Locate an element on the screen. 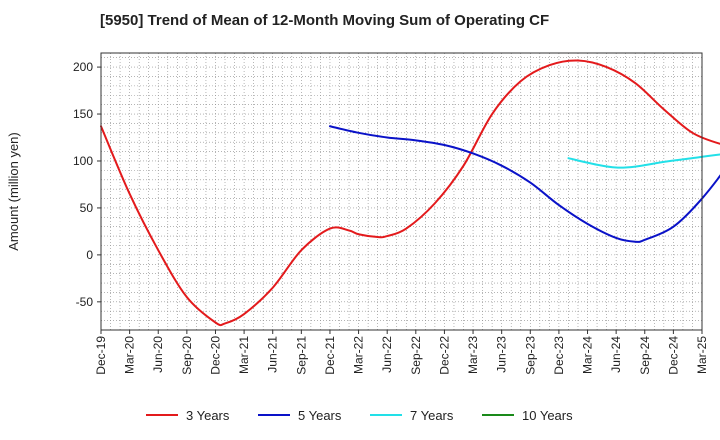  y-tick-label: 50 is located at coordinates (87, 208).